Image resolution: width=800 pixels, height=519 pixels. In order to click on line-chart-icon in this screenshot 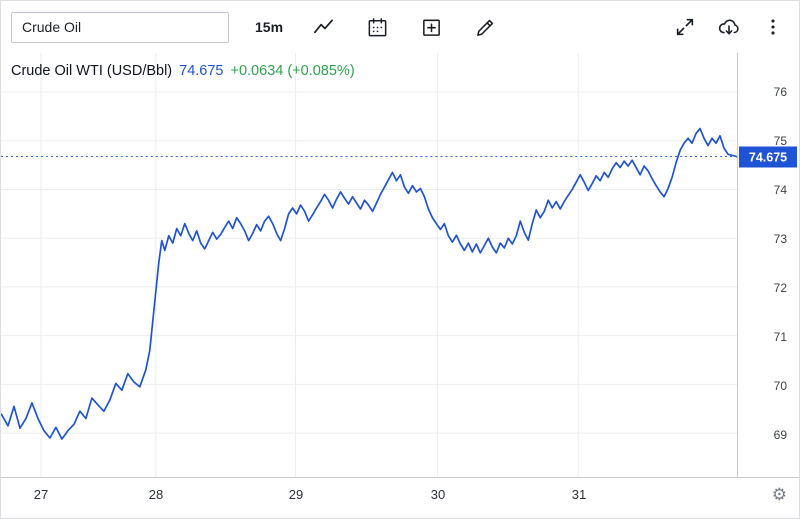, I will do `click(323, 27)`.